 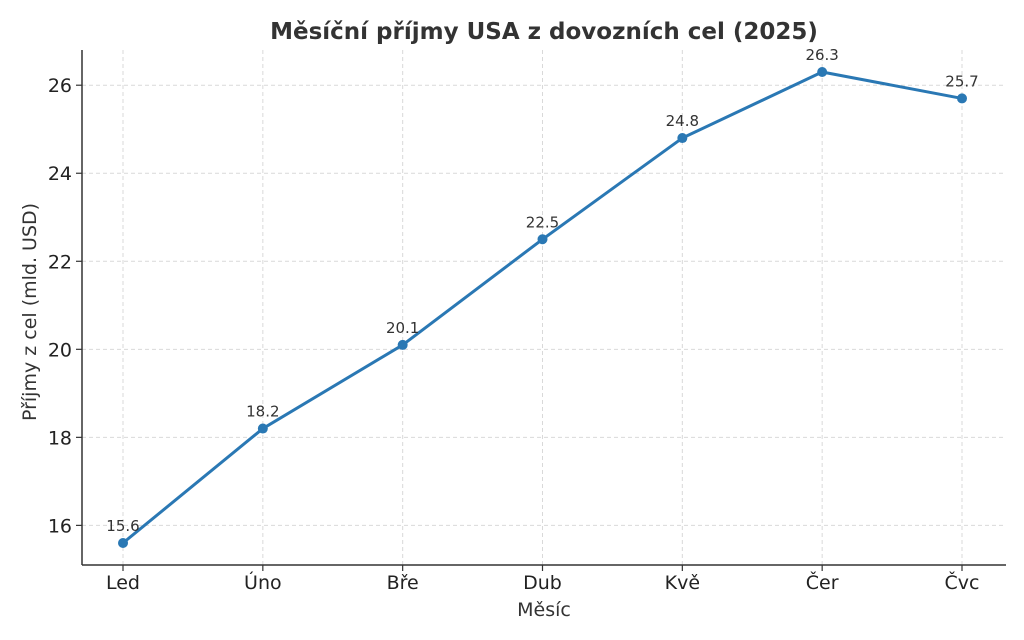 I want to click on y-tick-label: 16, so click(x=60, y=526).